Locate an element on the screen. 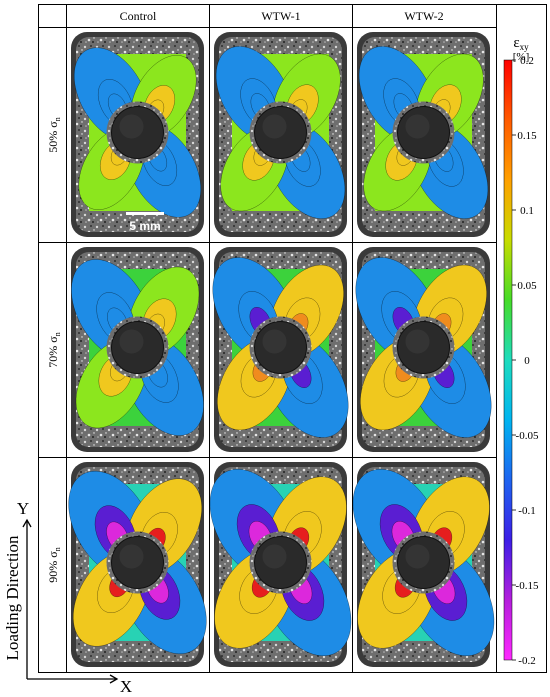  colorbar-tick-label: 0.05 is located at coordinates (527, 286).